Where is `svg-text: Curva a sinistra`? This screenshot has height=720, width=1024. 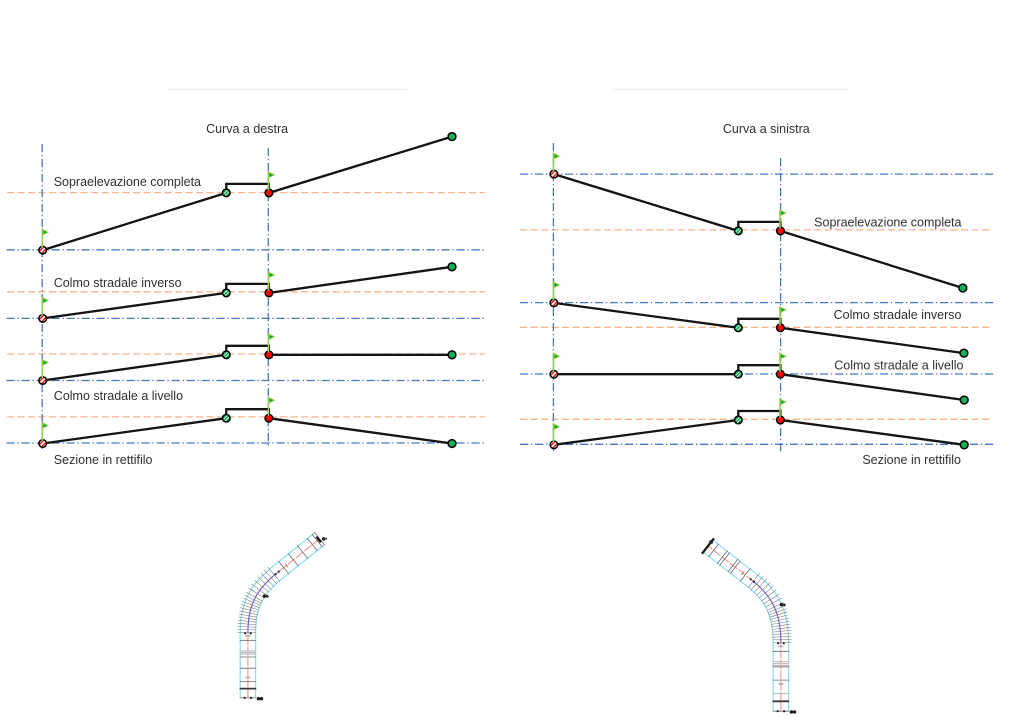
svg-text: Curva a sinistra is located at coordinates (766, 129).